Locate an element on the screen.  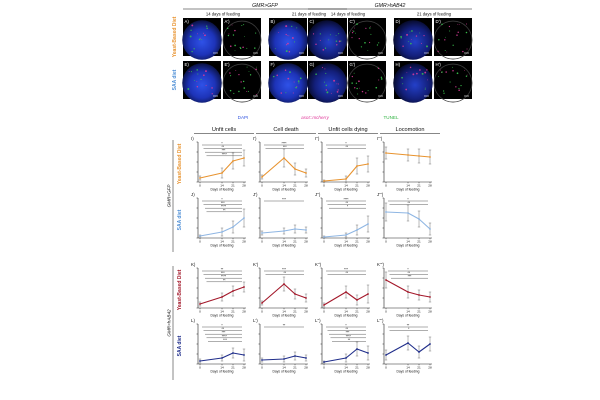
stain-legend: DAPI asot::mcherry TUNEL is located at coordinates (318, 117).